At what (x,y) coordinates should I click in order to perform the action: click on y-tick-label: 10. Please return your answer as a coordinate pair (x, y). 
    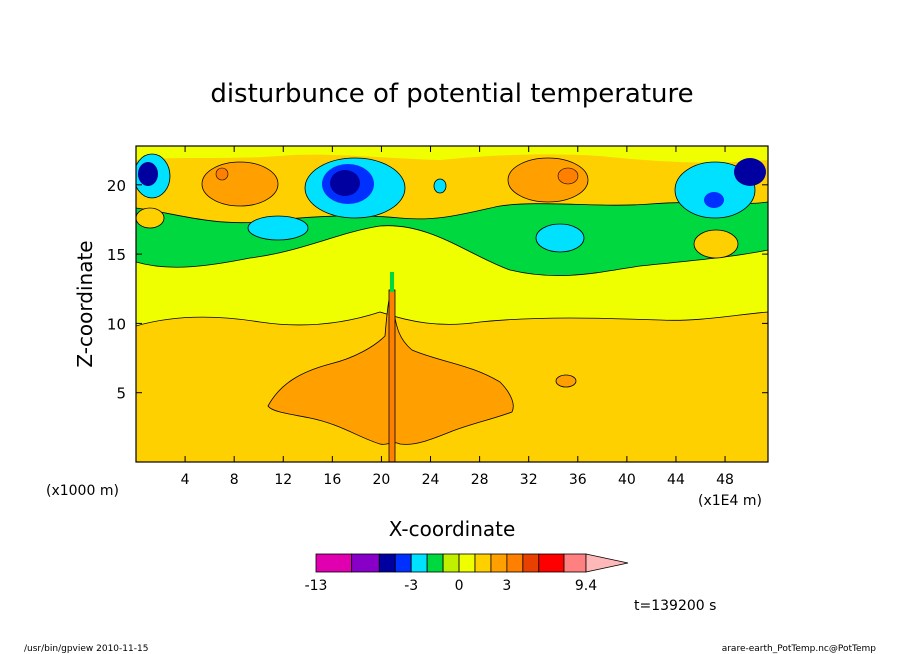
    Looking at the image, I should click on (116, 324).